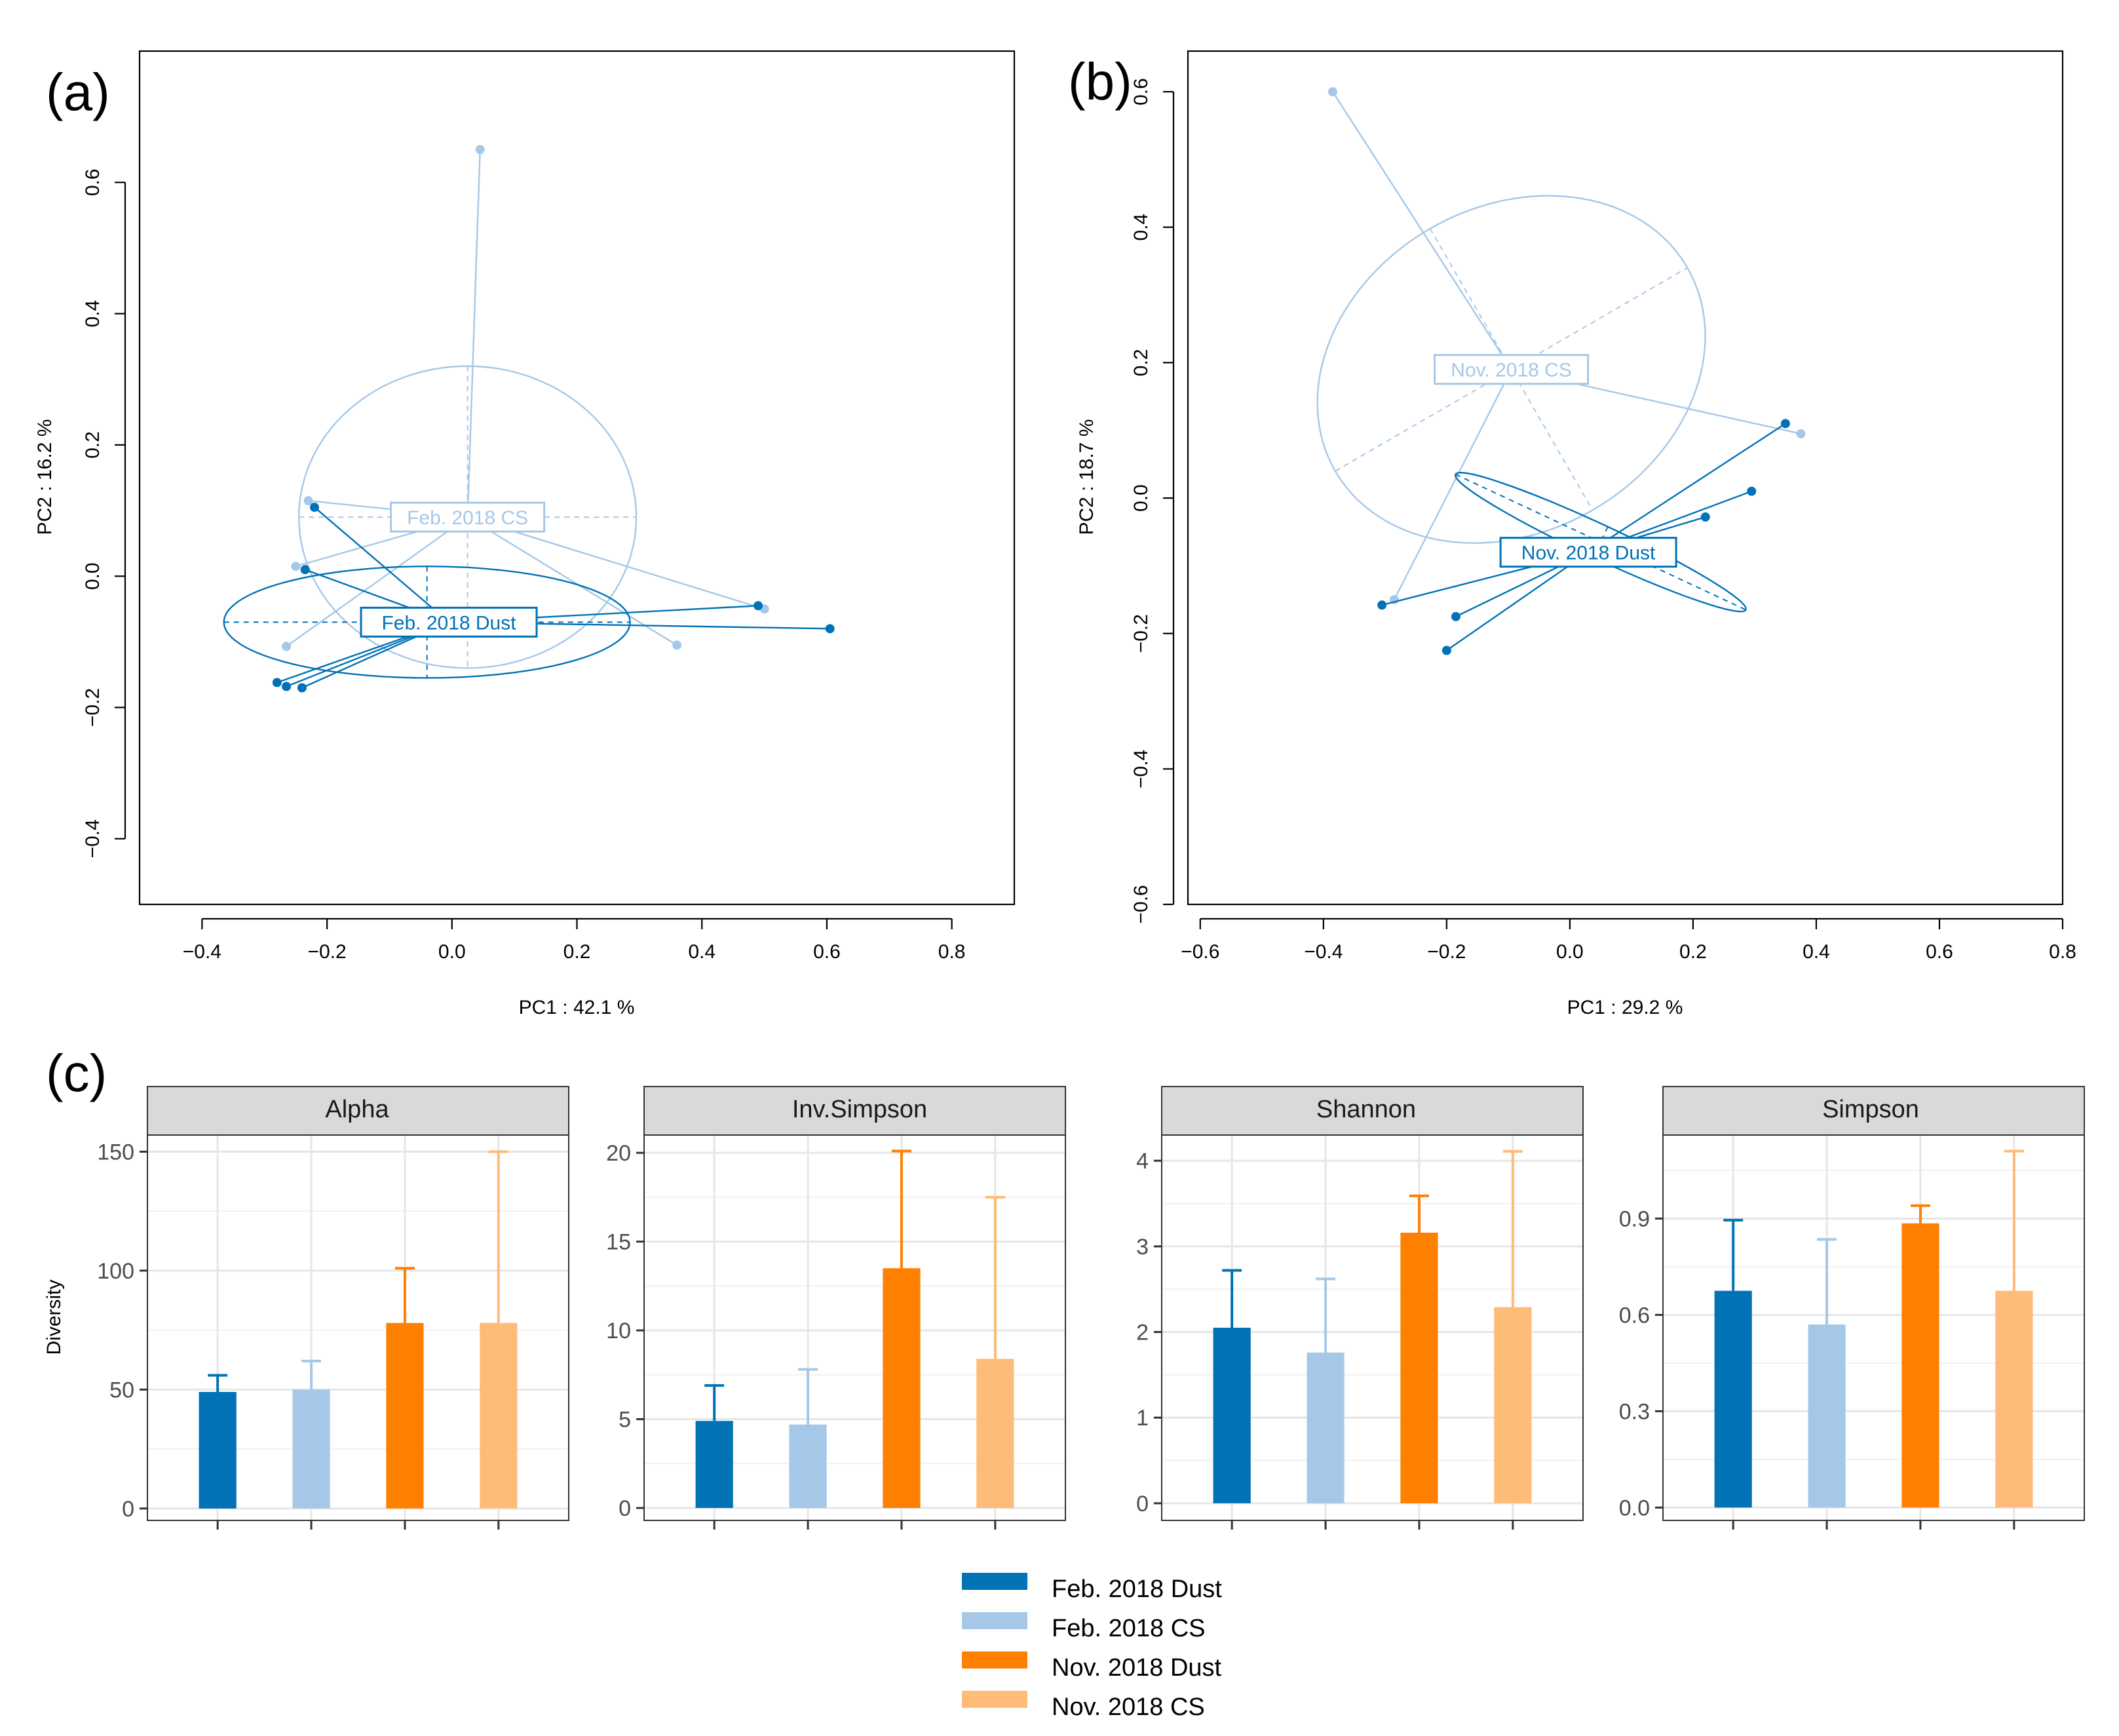 The image size is (2119, 1736). I want to click on facet-simpson: 0.0 0.3 0.6 0.9, so click(1852, 1308).